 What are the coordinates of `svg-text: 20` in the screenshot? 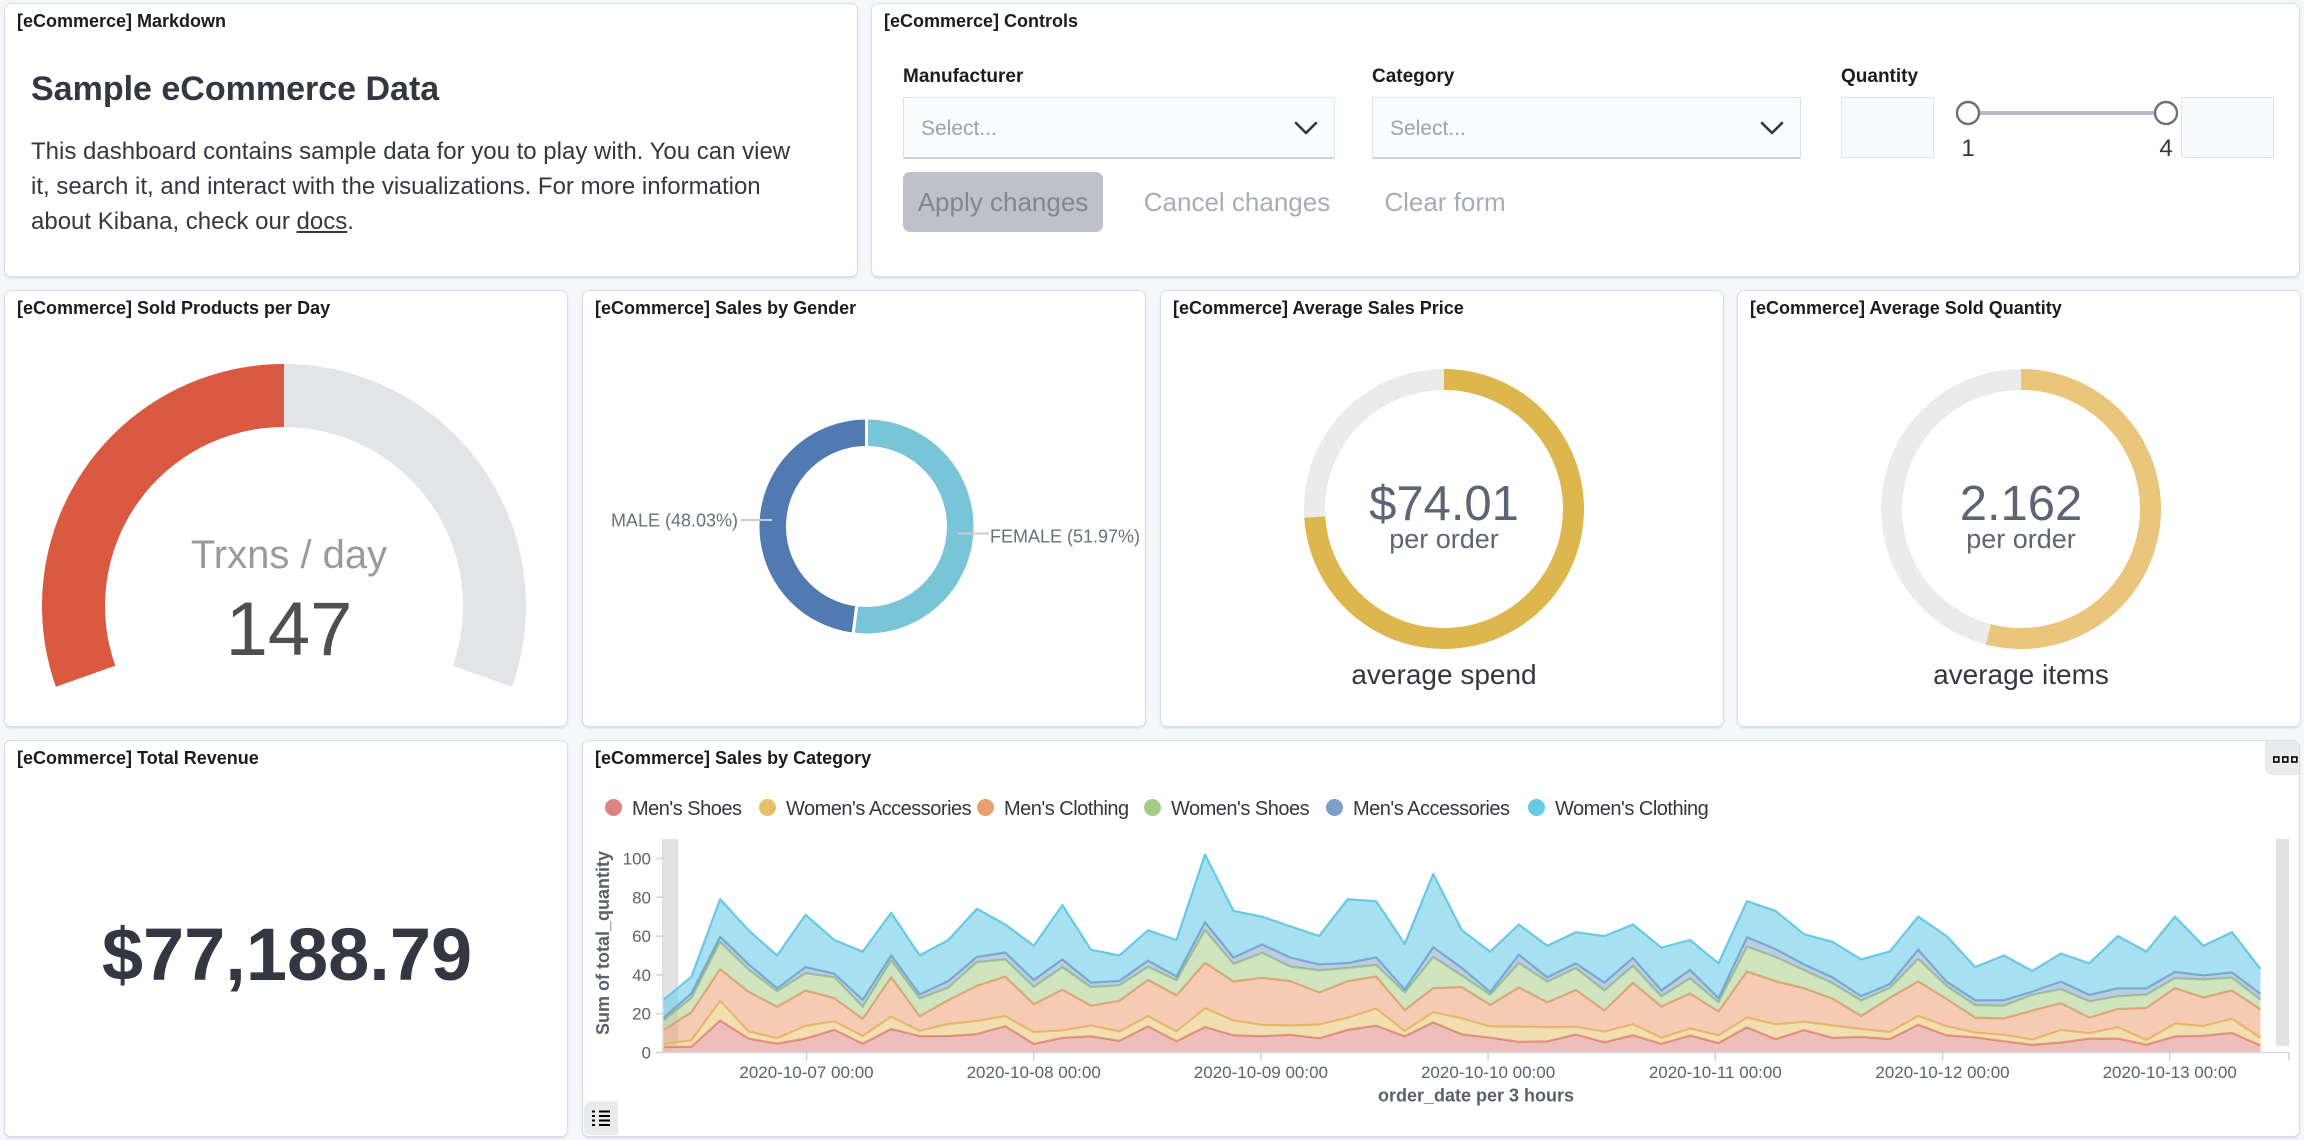 It's located at (641, 1014).